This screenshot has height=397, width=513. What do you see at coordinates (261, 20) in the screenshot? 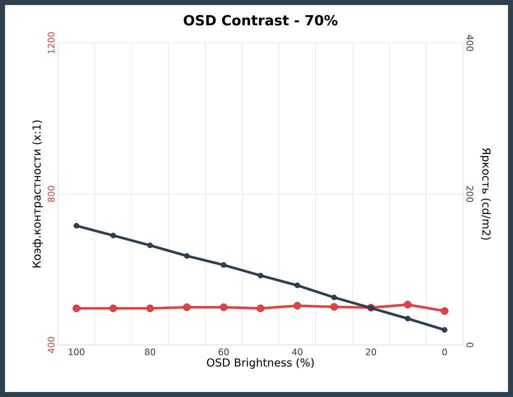
I see `chart-title: OSD Contrast - 70%` at bounding box center [261, 20].